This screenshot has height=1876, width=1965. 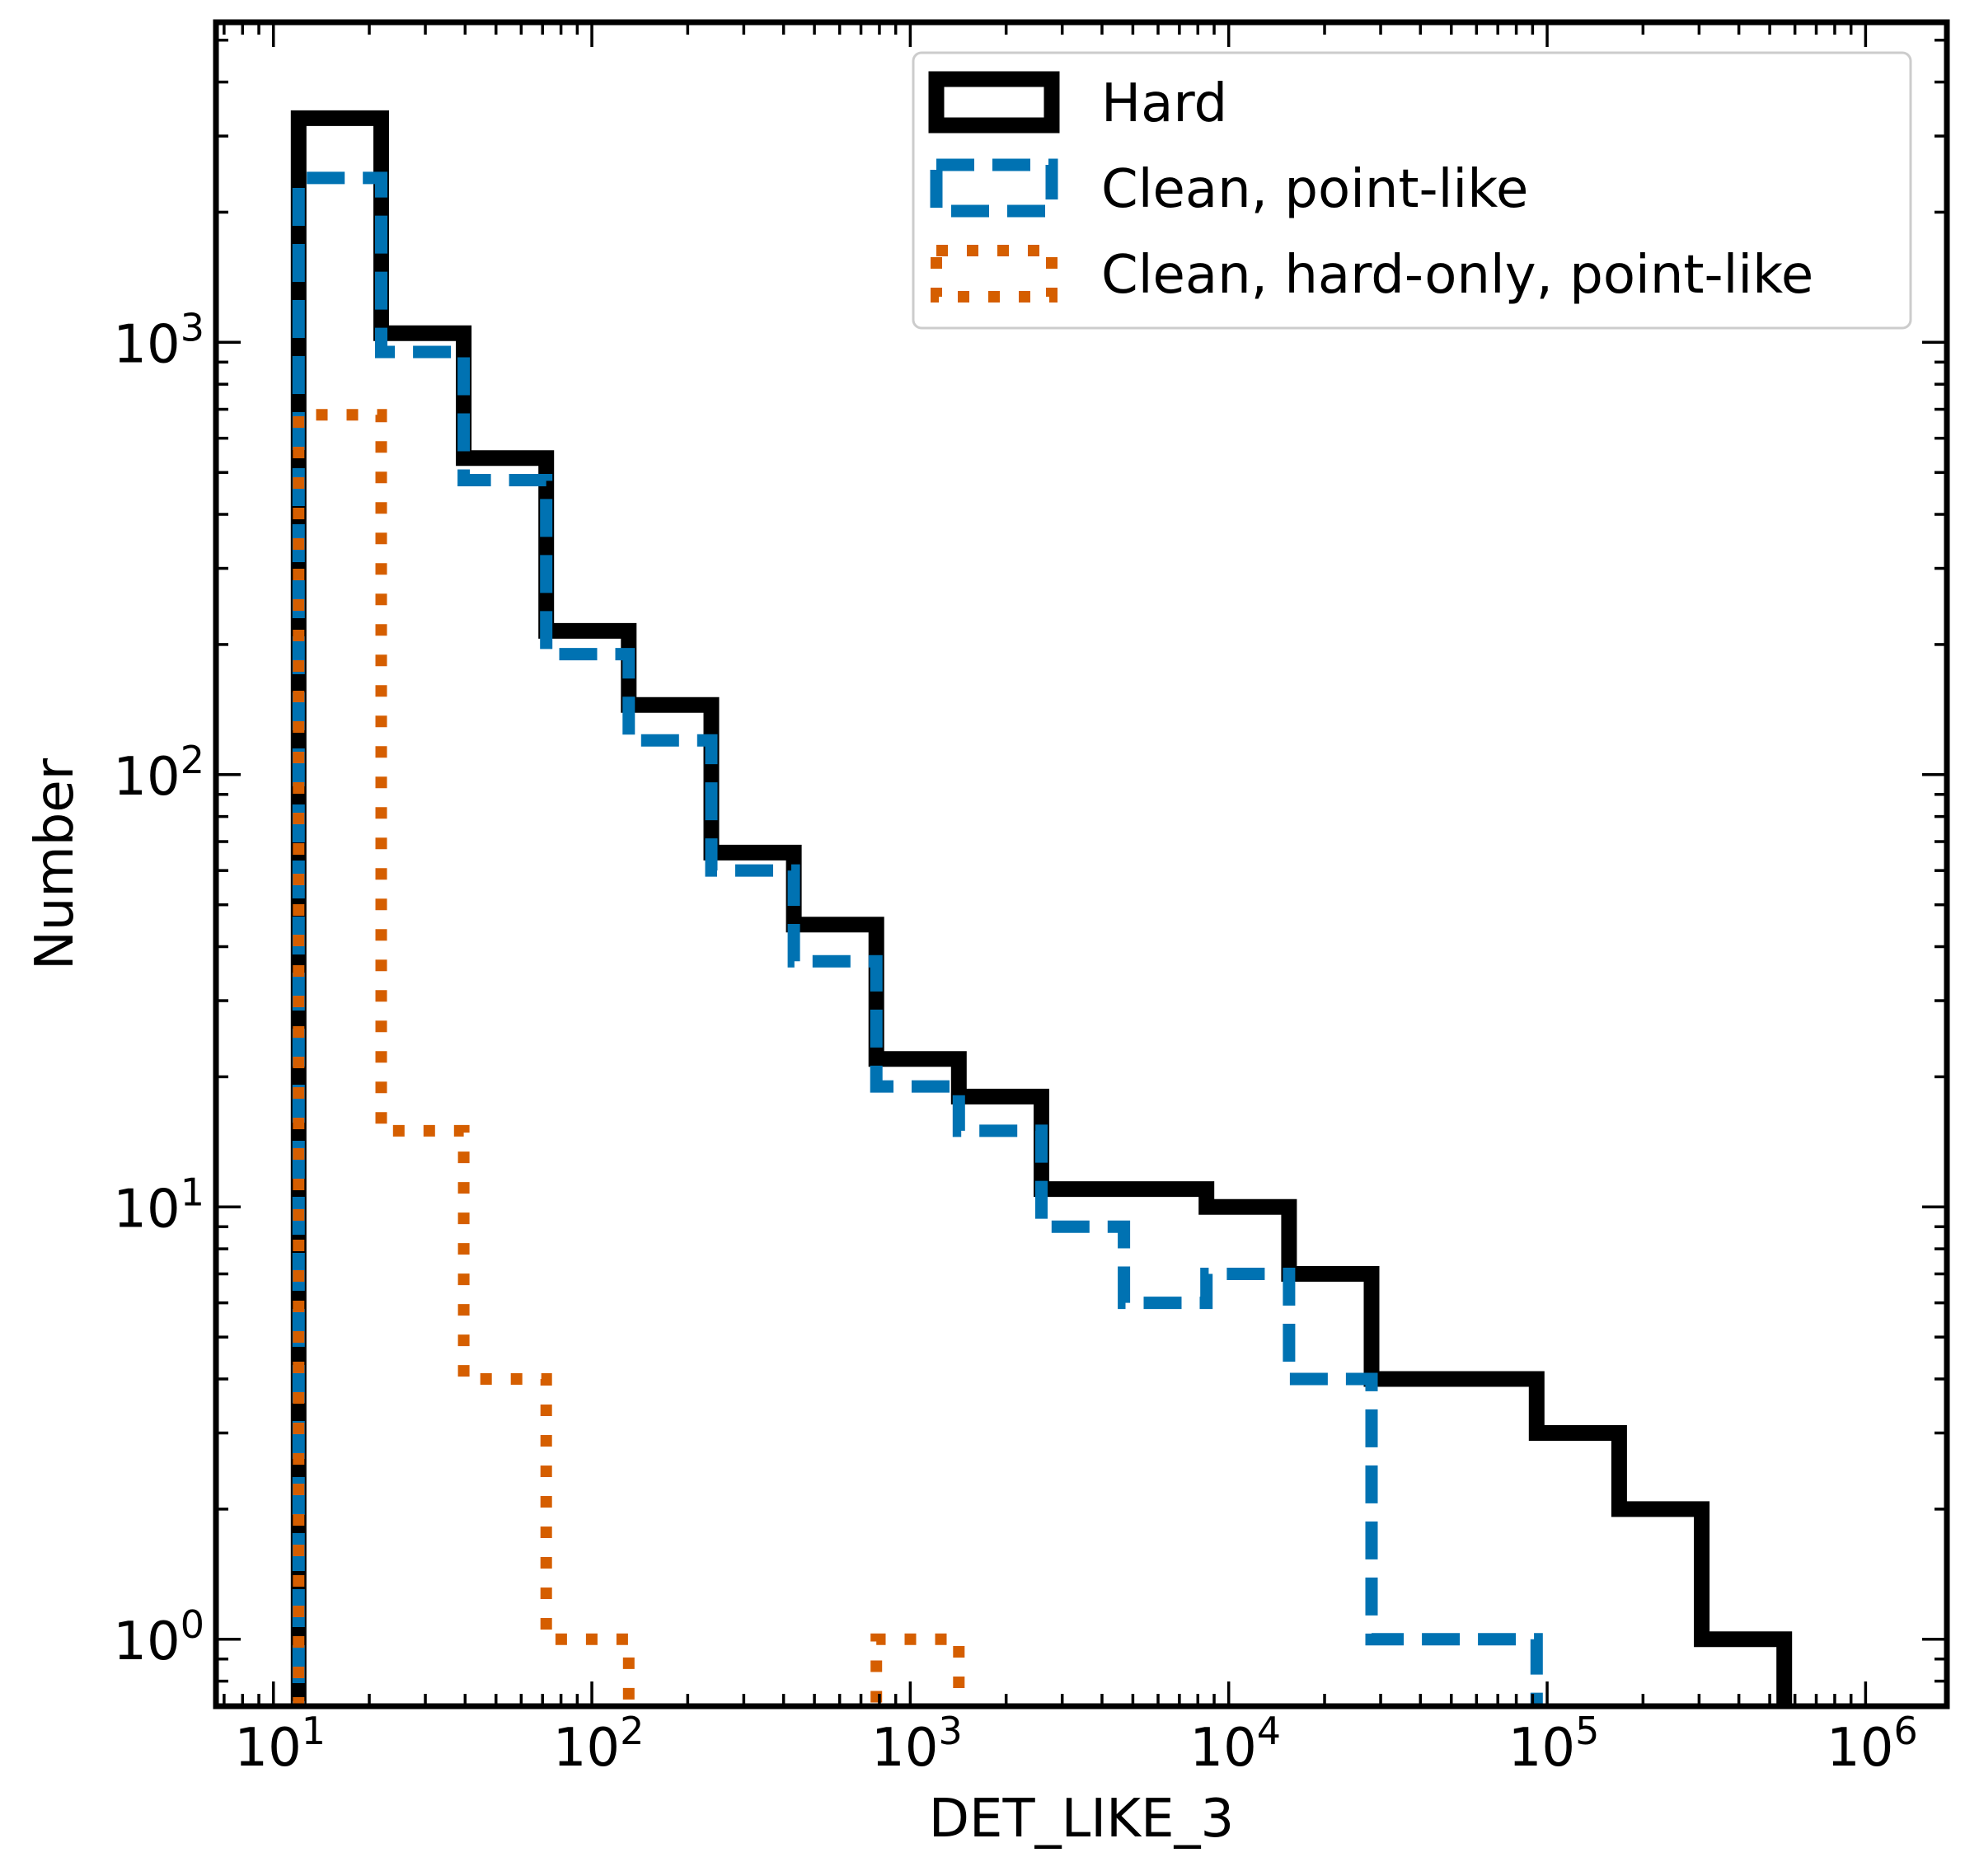 I want to click on x-tick-label: 10¹, so click(x=280, y=1744).